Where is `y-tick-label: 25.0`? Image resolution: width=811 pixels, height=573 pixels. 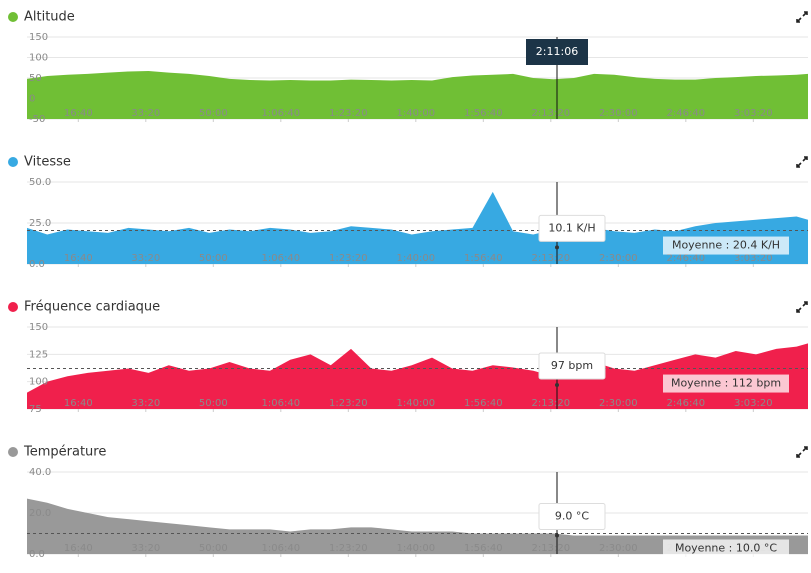 y-tick-label: 25.0 is located at coordinates (40, 223).